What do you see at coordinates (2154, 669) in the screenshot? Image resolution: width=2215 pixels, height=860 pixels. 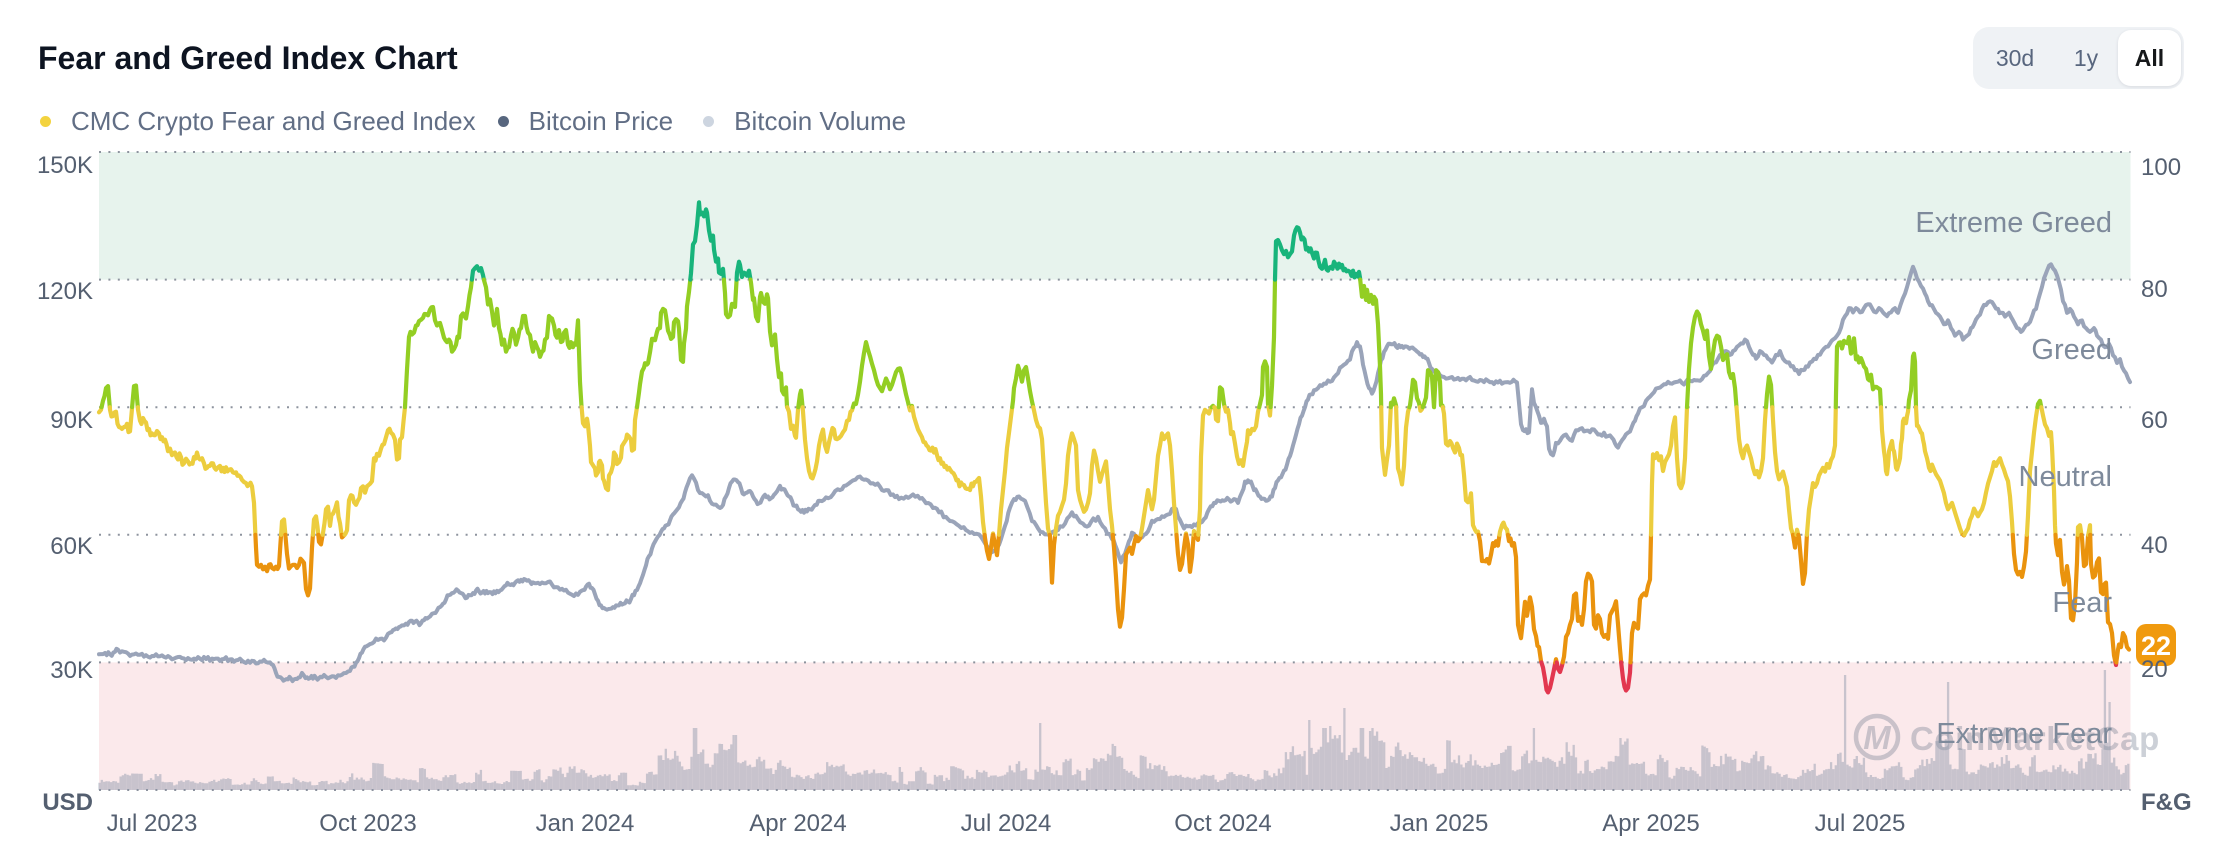 I see `svg-text: 20` at bounding box center [2154, 669].